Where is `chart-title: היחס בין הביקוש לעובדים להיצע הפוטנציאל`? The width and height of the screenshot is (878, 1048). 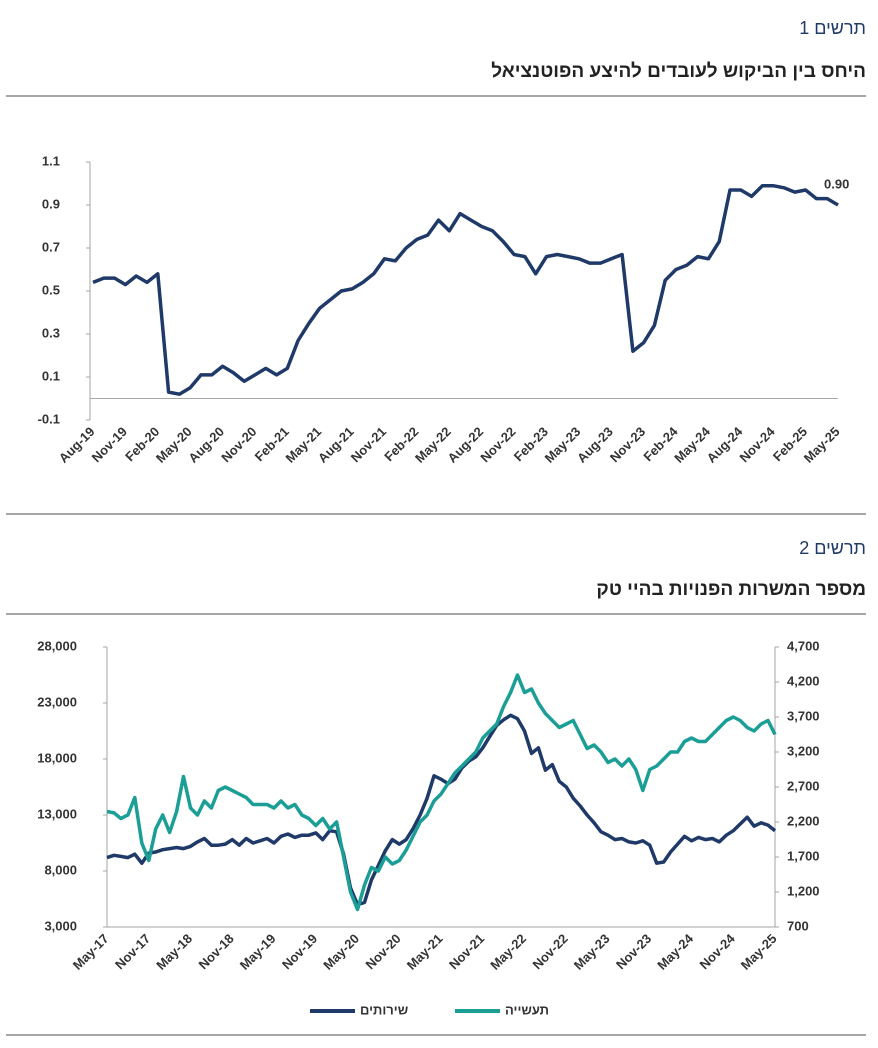
chart-title: היחס בין הביקוש לעובדים להיצע הפוטנציאל is located at coordinates (678, 71).